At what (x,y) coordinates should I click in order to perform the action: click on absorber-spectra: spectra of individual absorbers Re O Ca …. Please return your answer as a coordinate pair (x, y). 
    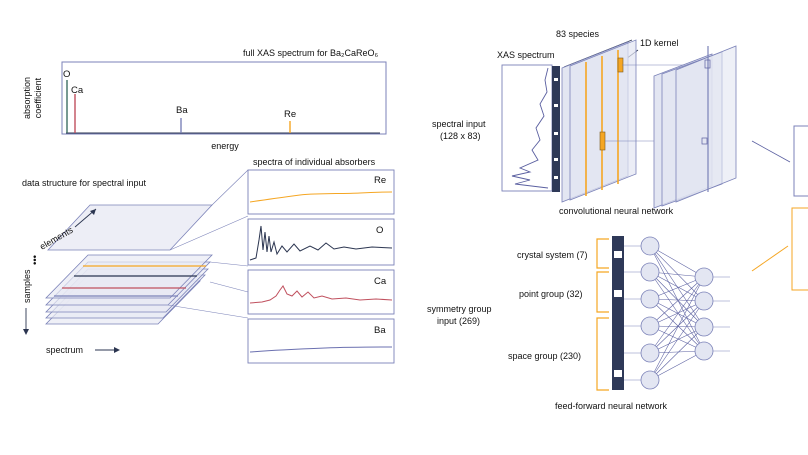
    Looking at the image, I should click on (321, 260).